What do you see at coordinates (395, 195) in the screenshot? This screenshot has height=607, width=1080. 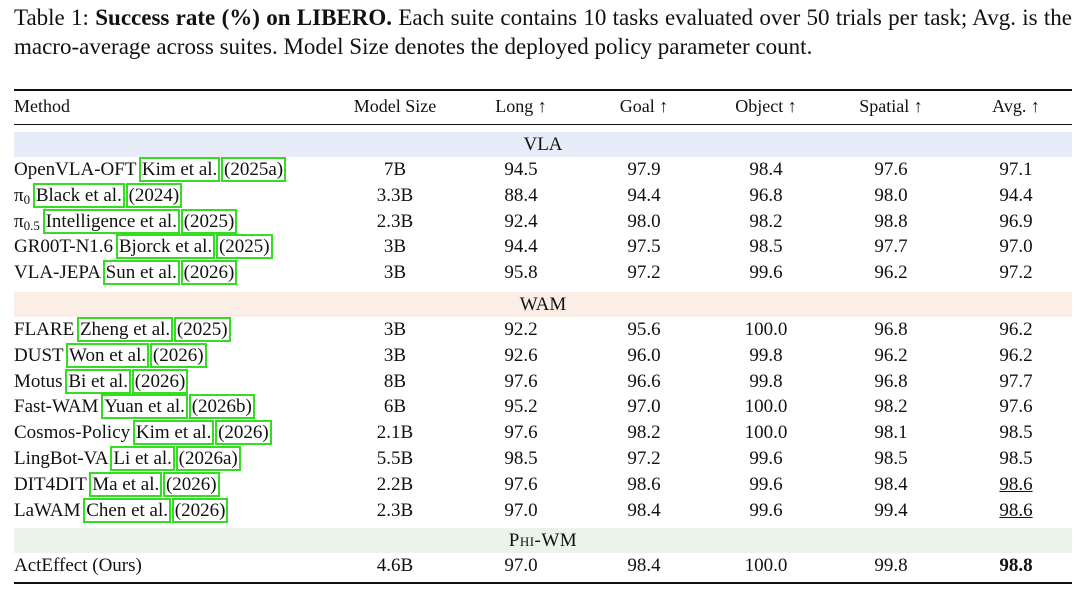 I see `model-size-cell: 3.3B` at bounding box center [395, 195].